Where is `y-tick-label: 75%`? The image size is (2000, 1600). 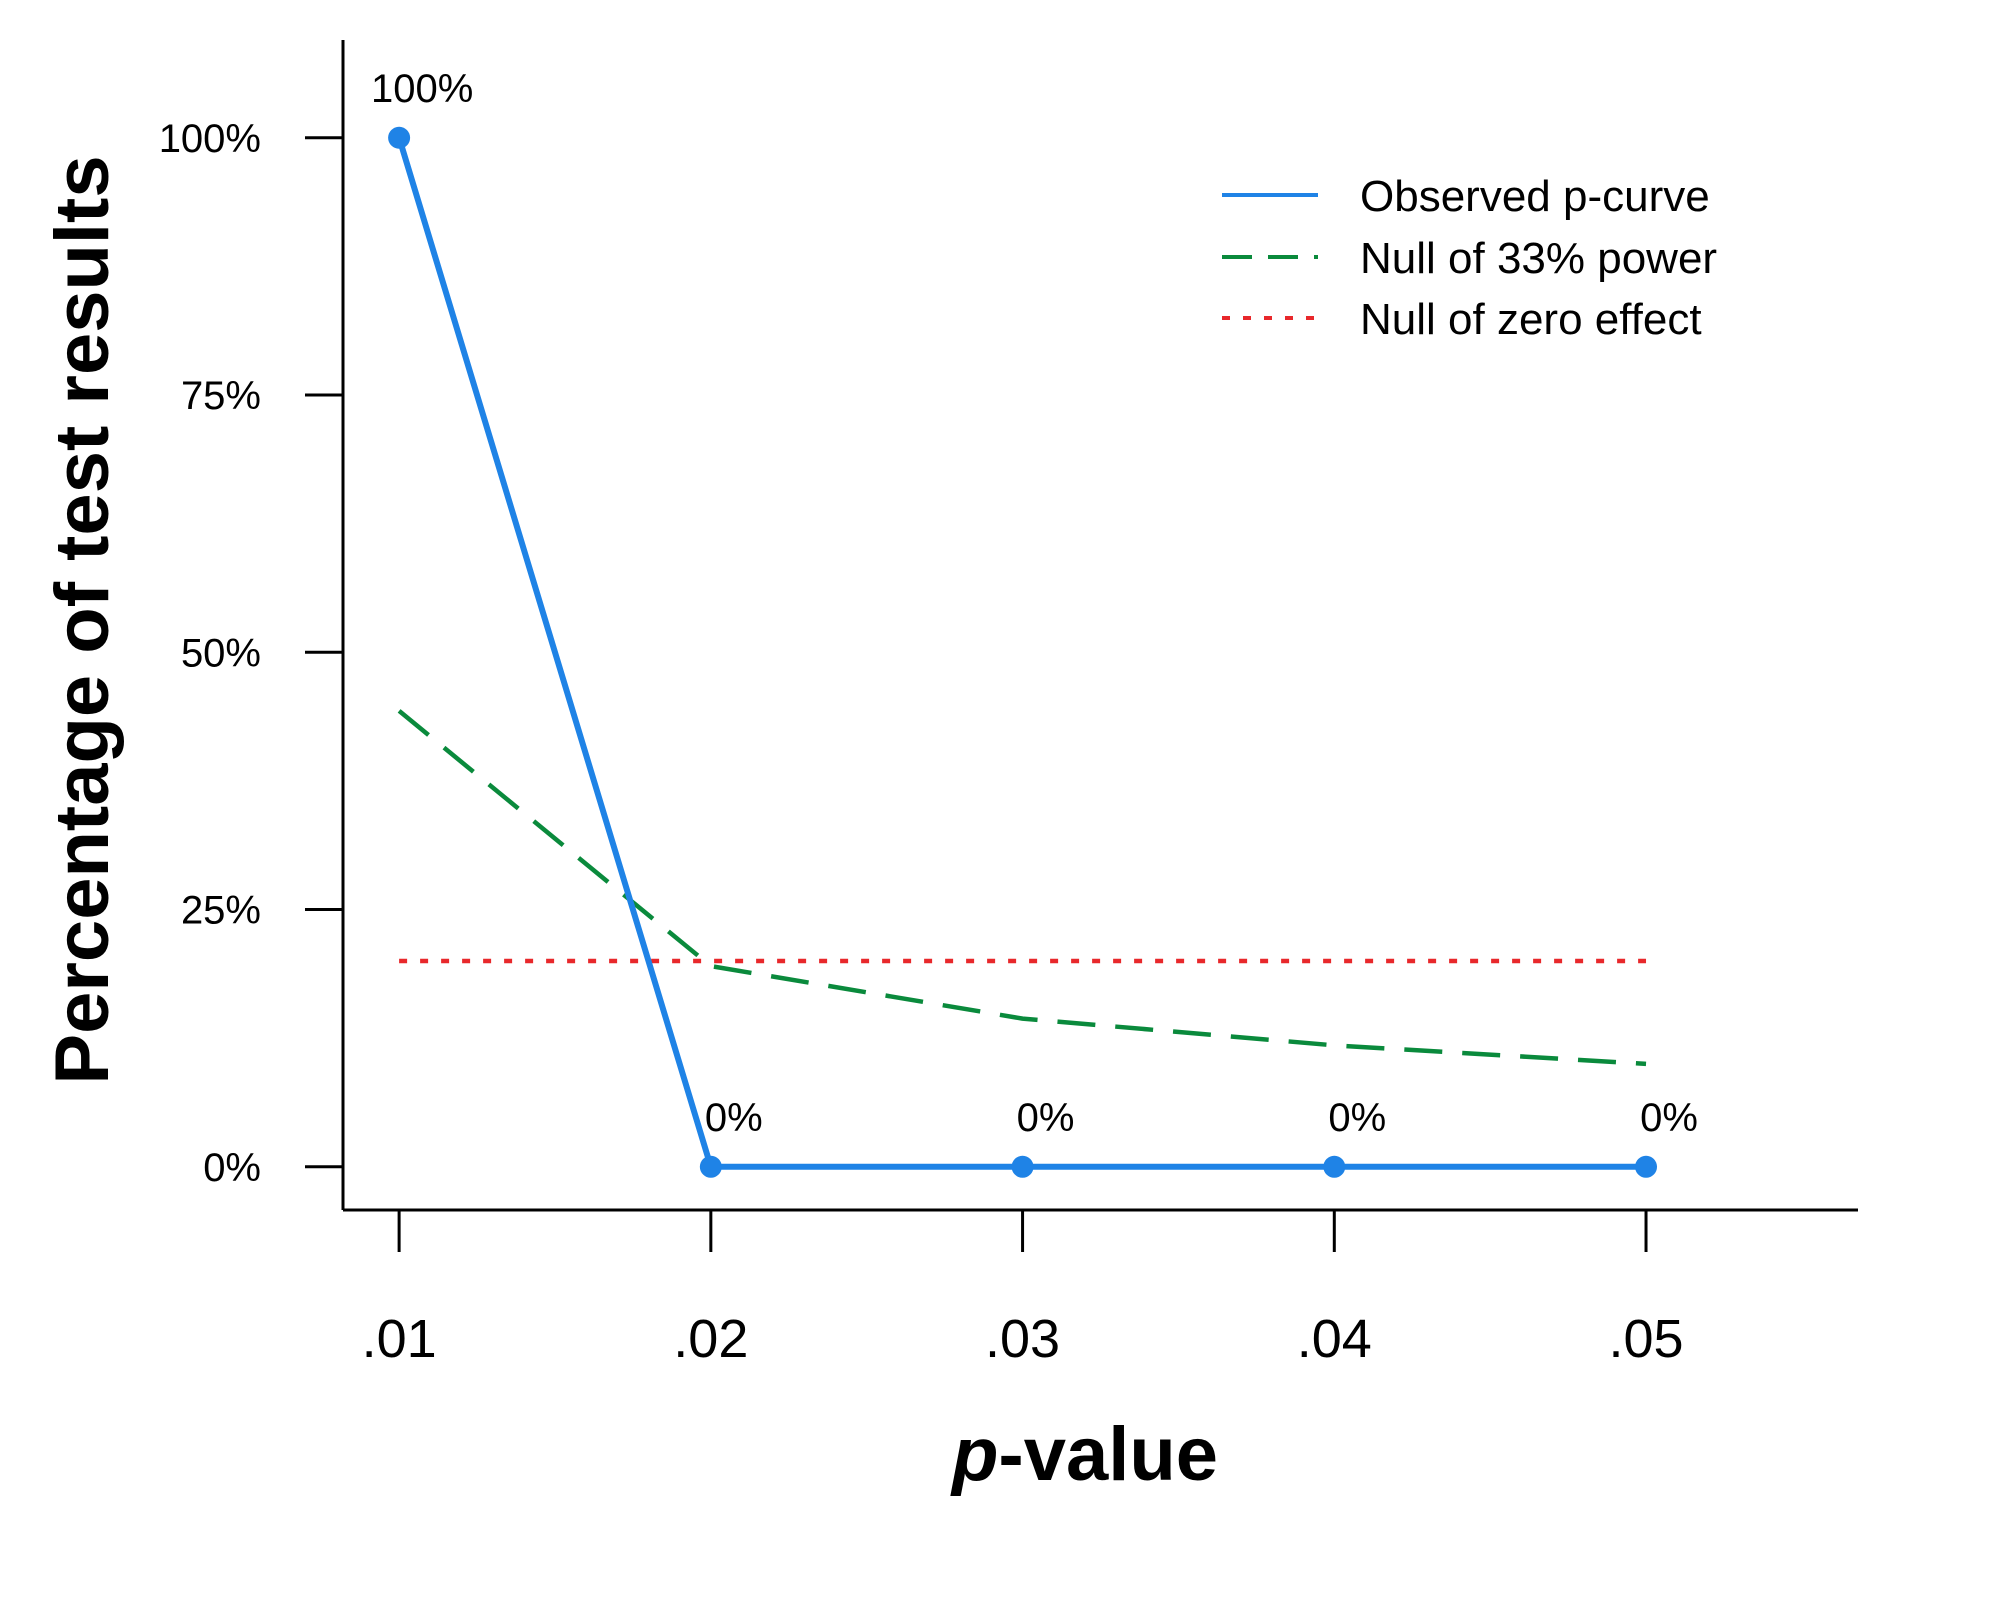 y-tick-label: 75% is located at coordinates (221, 396).